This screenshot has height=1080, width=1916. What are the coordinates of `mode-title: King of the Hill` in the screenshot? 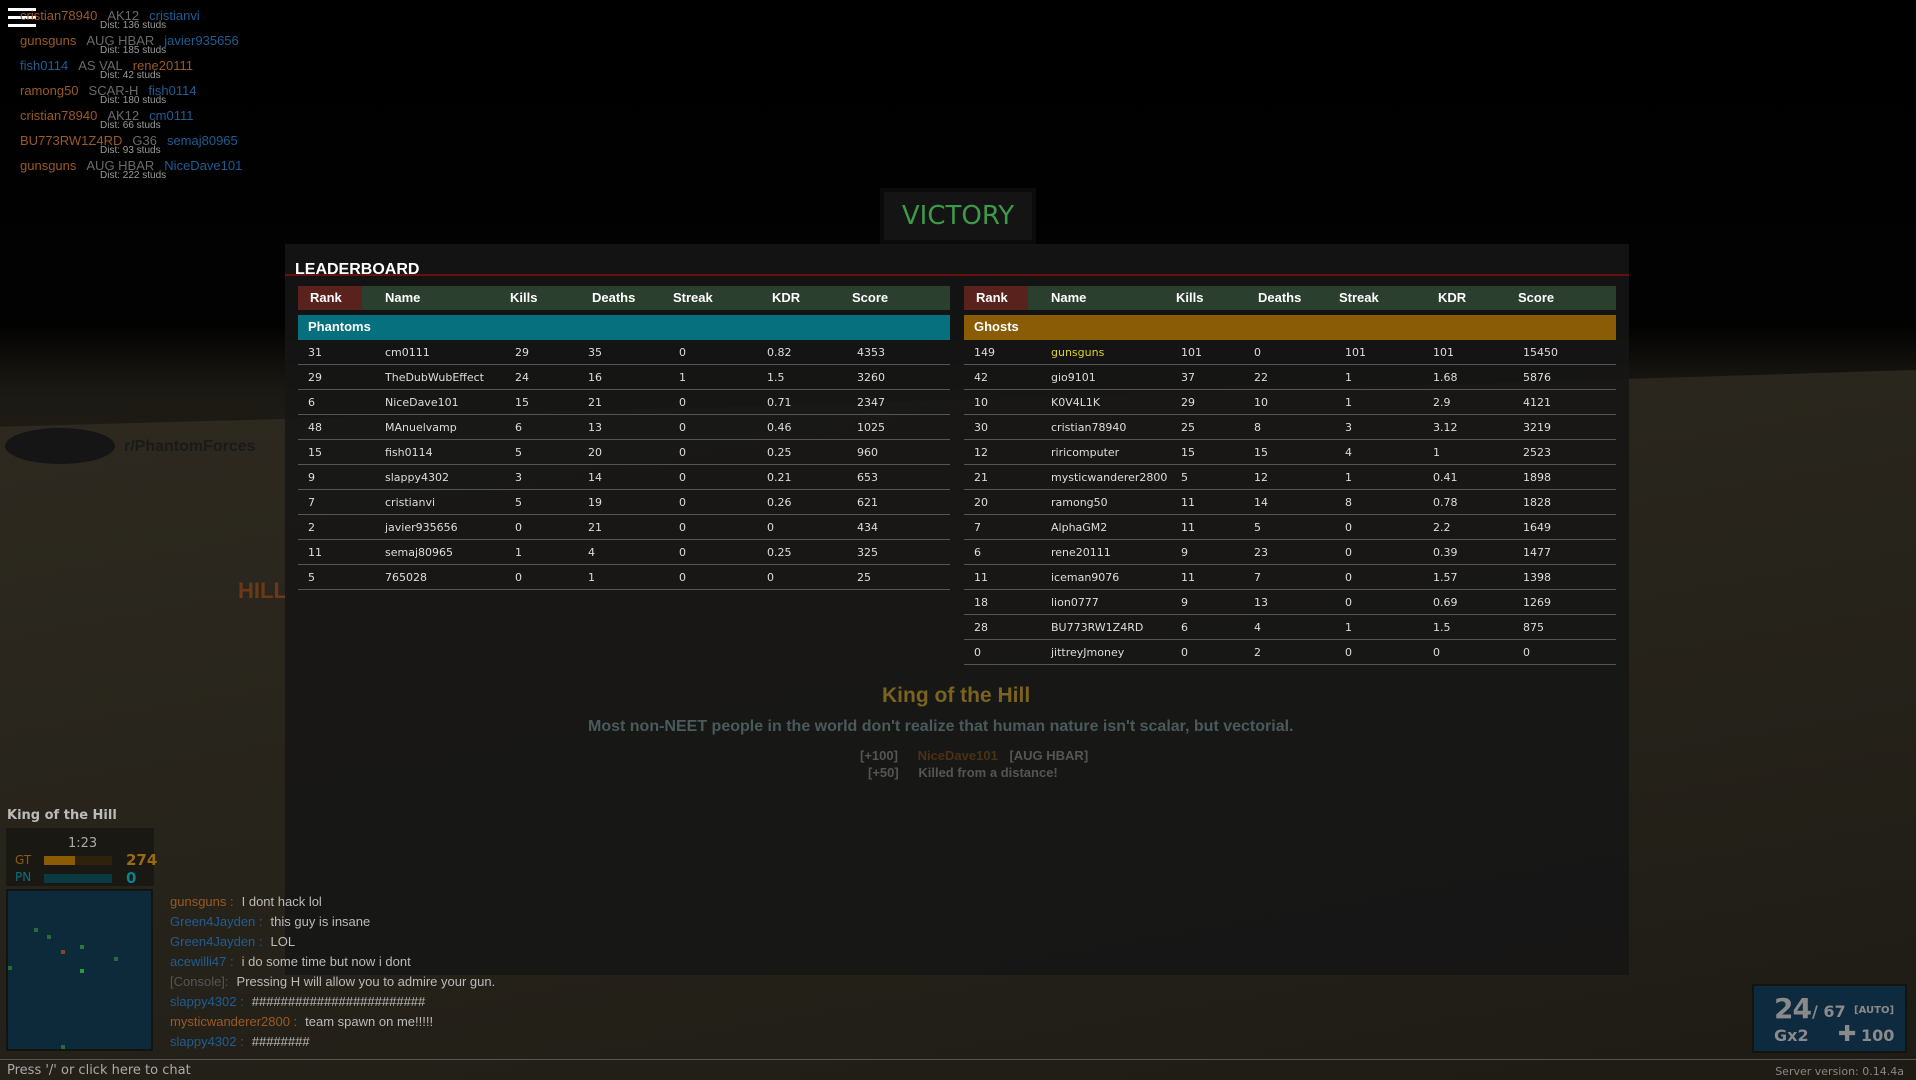 It's located at (62, 815).